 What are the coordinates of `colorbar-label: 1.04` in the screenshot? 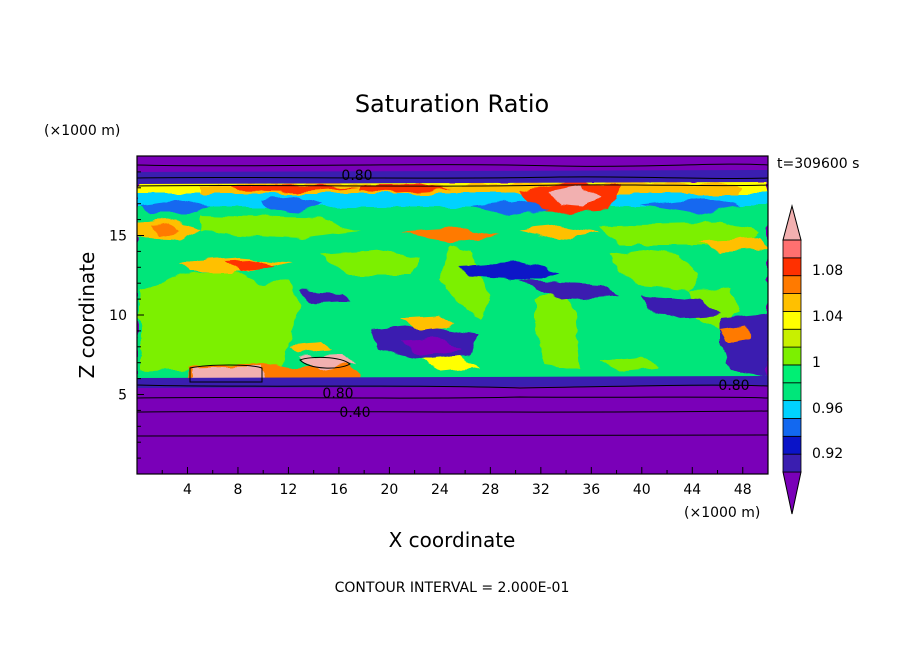 It's located at (827, 317).